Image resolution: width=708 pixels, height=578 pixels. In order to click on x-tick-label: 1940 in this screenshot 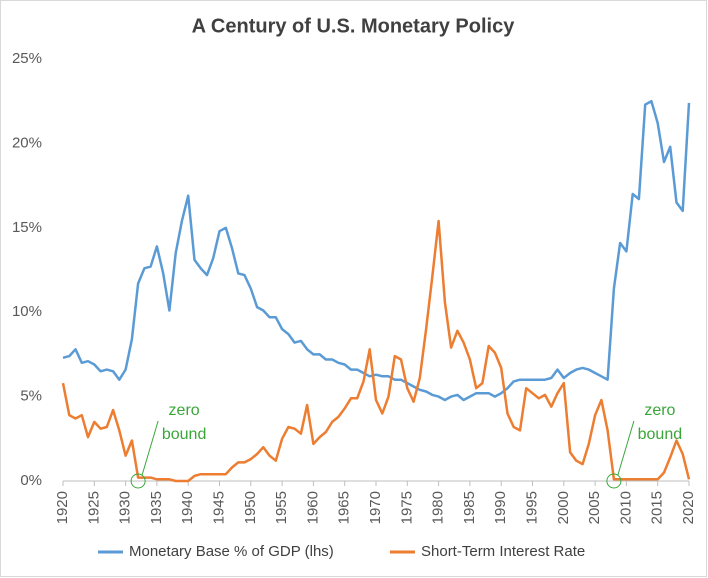, I will do `click(187, 507)`.